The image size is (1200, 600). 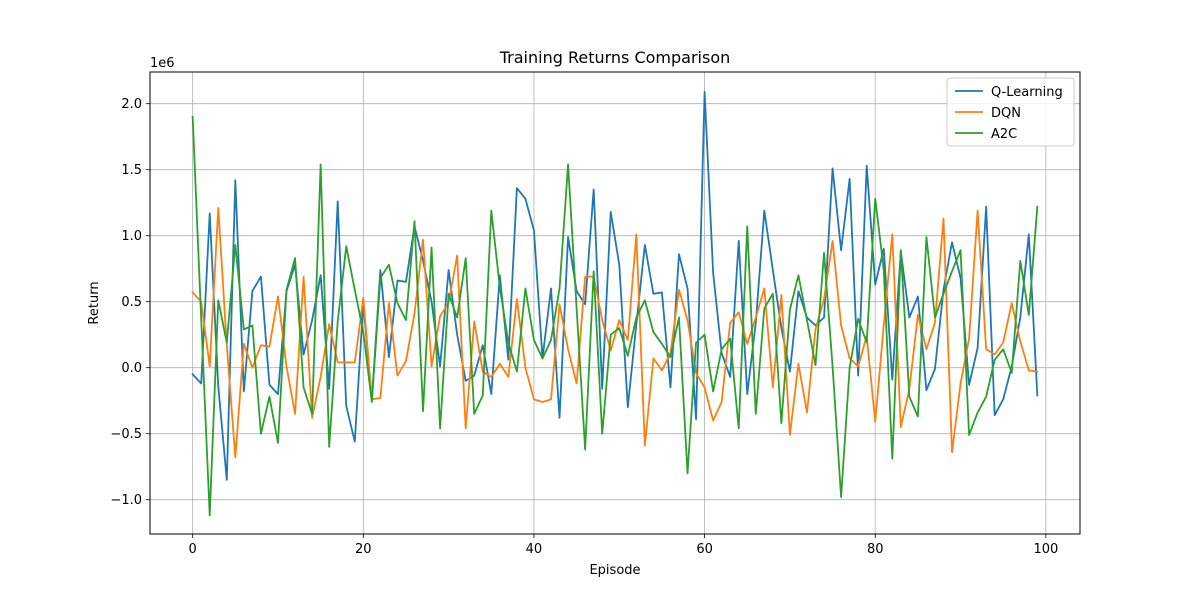 I want to click on x-axis-label: Episode, so click(x=614, y=570).